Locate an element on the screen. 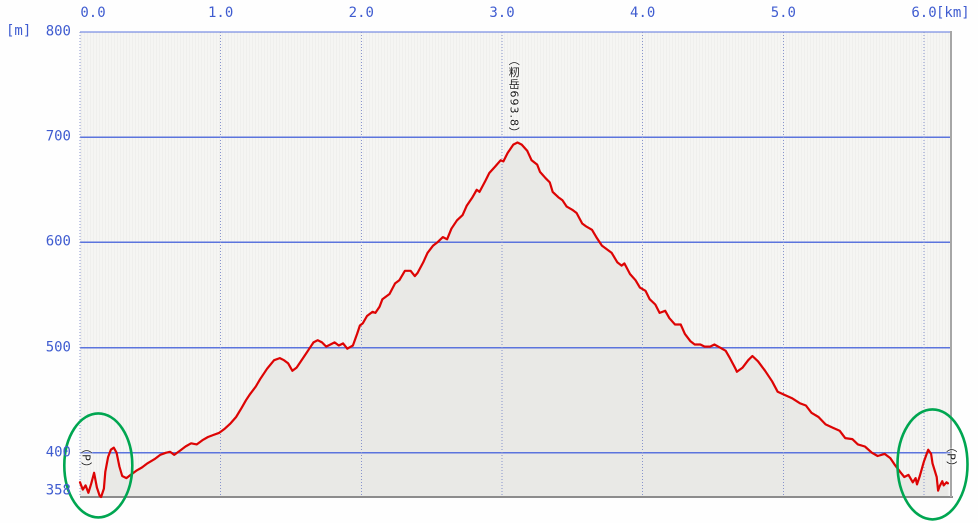 The width and height of the screenshot is (978, 523). y-tick-label: 700 is located at coordinates (58, 136).